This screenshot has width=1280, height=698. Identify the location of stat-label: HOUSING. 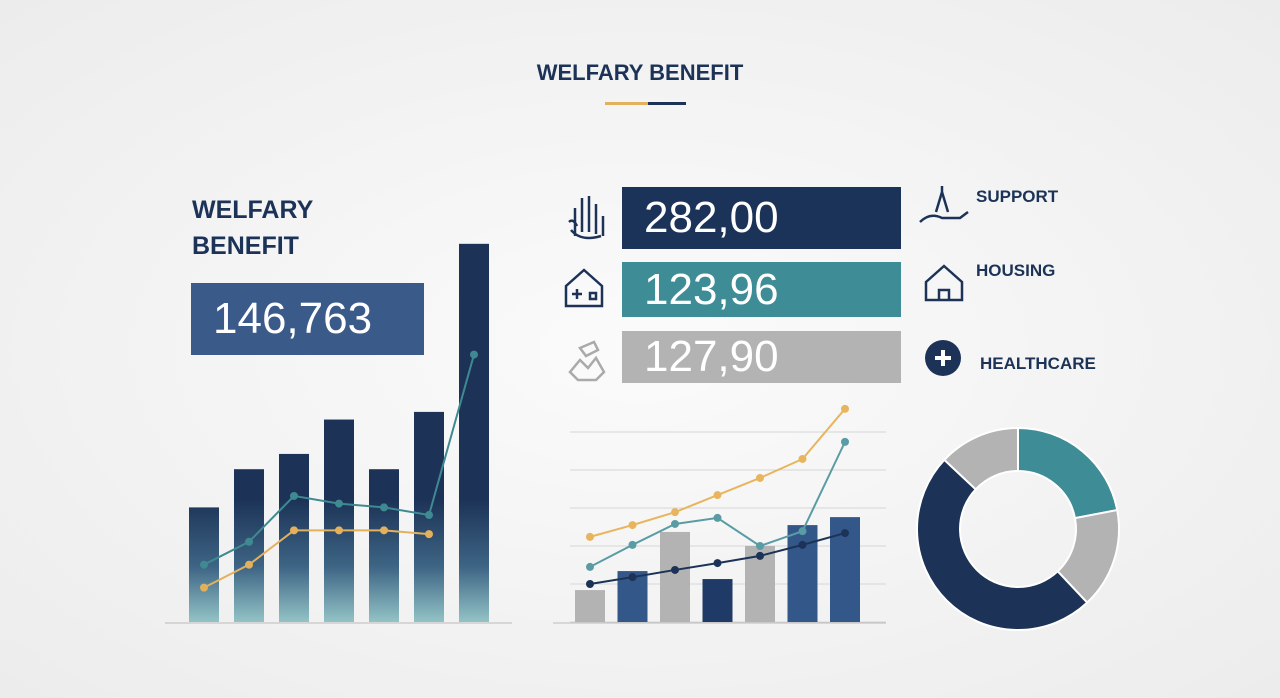
(1016, 270).